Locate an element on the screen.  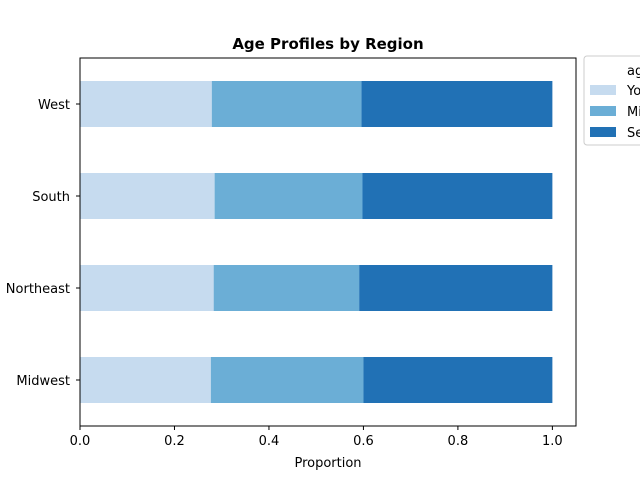
legend-label-3: Se is located at coordinates (633, 133).